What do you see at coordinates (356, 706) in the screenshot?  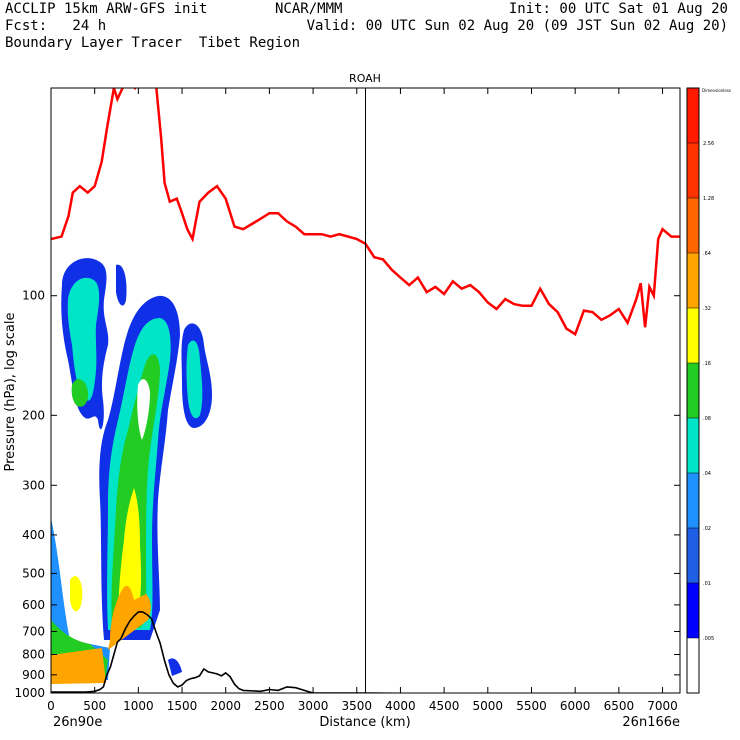 I see `x-tick-label: 3500` at bounding box center [356, 706].